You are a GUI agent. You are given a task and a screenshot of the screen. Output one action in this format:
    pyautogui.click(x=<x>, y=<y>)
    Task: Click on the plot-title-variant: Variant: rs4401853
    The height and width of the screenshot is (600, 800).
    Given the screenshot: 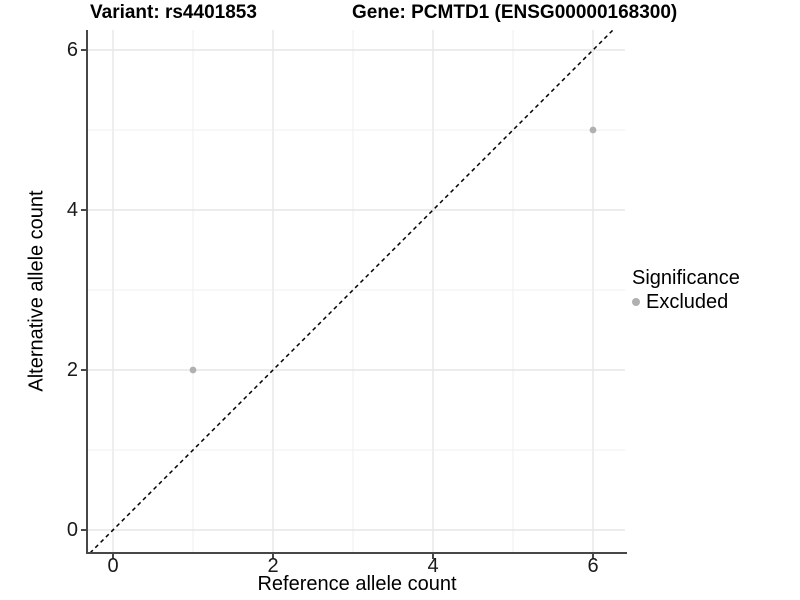 What is the action you would take?
    pyautogui.click(x=173, y=12)
    